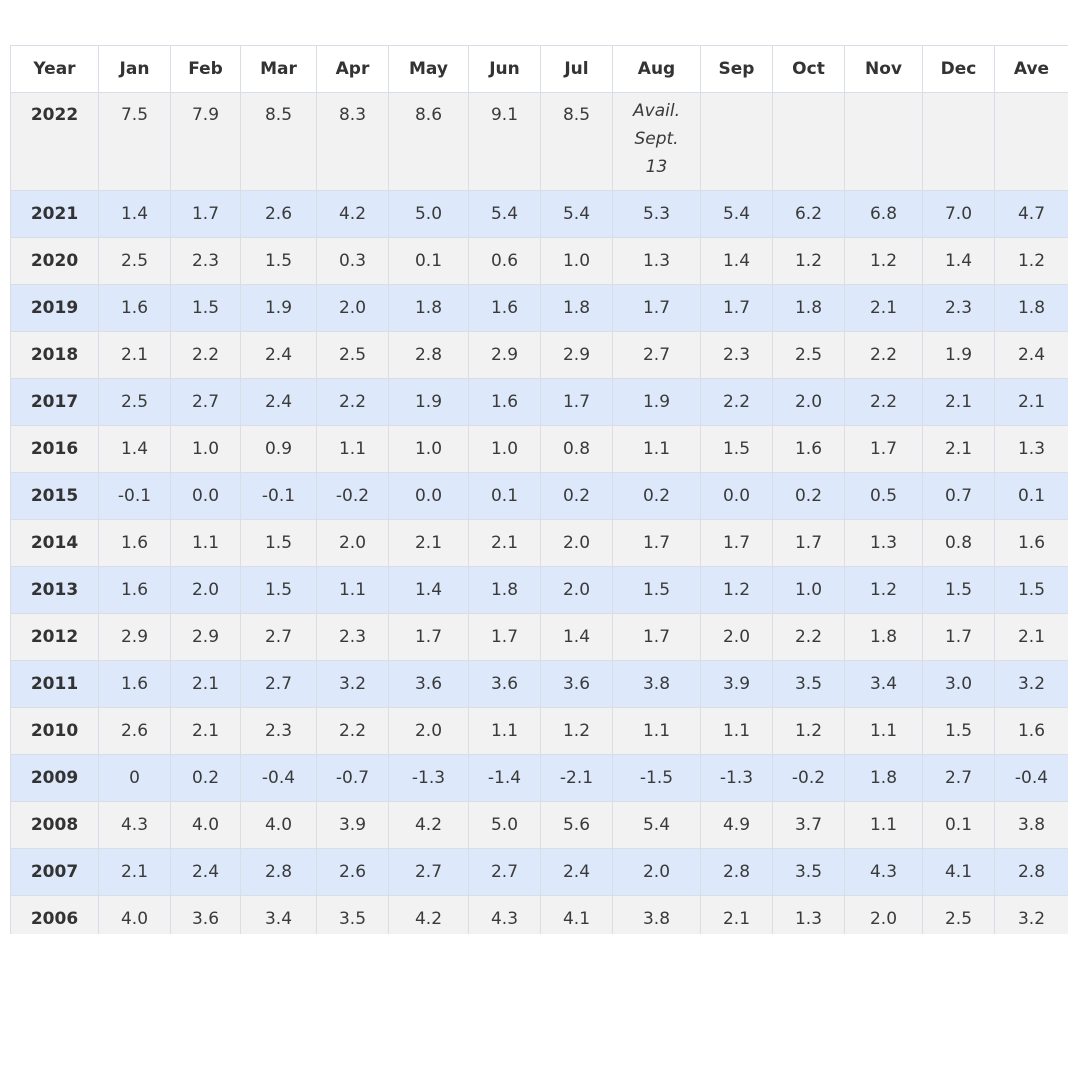  Describe the element at coordinates (504, 914) in the screenshot. I see `value-cell: 4.3` at that location.